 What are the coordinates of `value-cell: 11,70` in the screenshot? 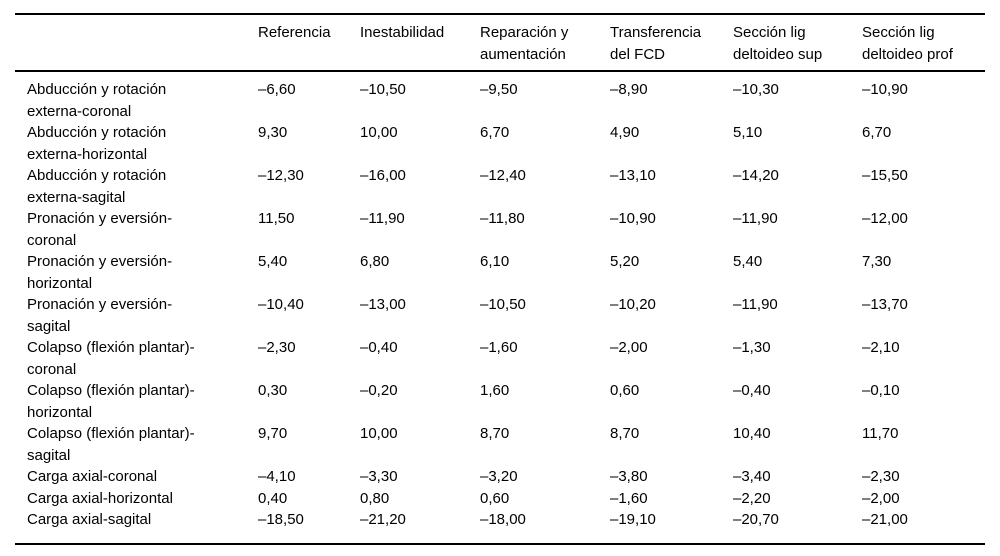 It's located at (880, 433).